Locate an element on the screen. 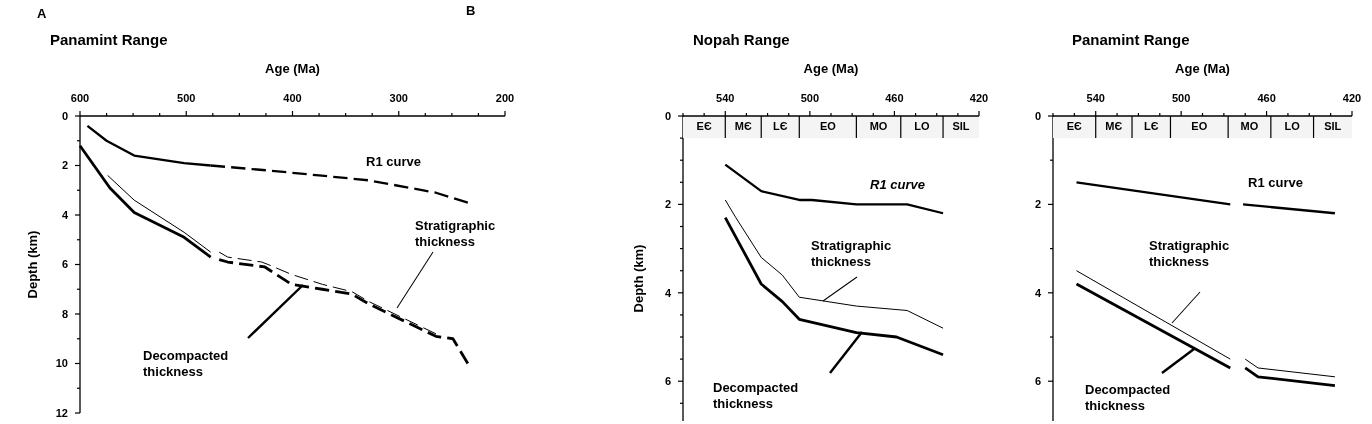  y-tick-label: 10 is located at coordinates (61, 363).